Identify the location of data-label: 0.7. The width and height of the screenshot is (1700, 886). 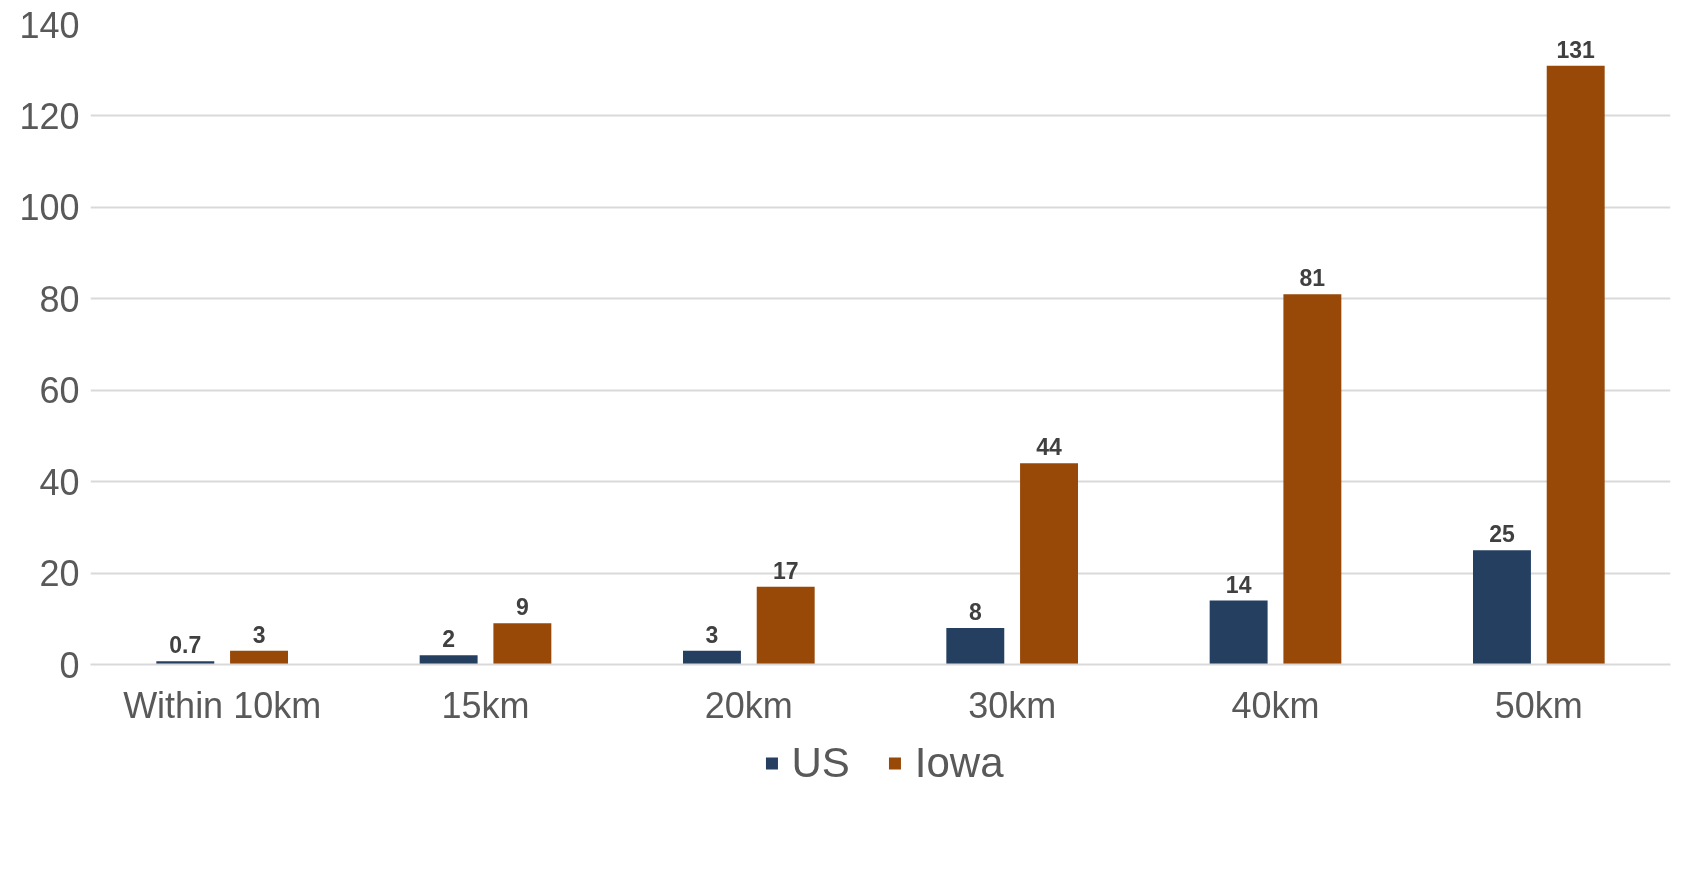
(185, 645).